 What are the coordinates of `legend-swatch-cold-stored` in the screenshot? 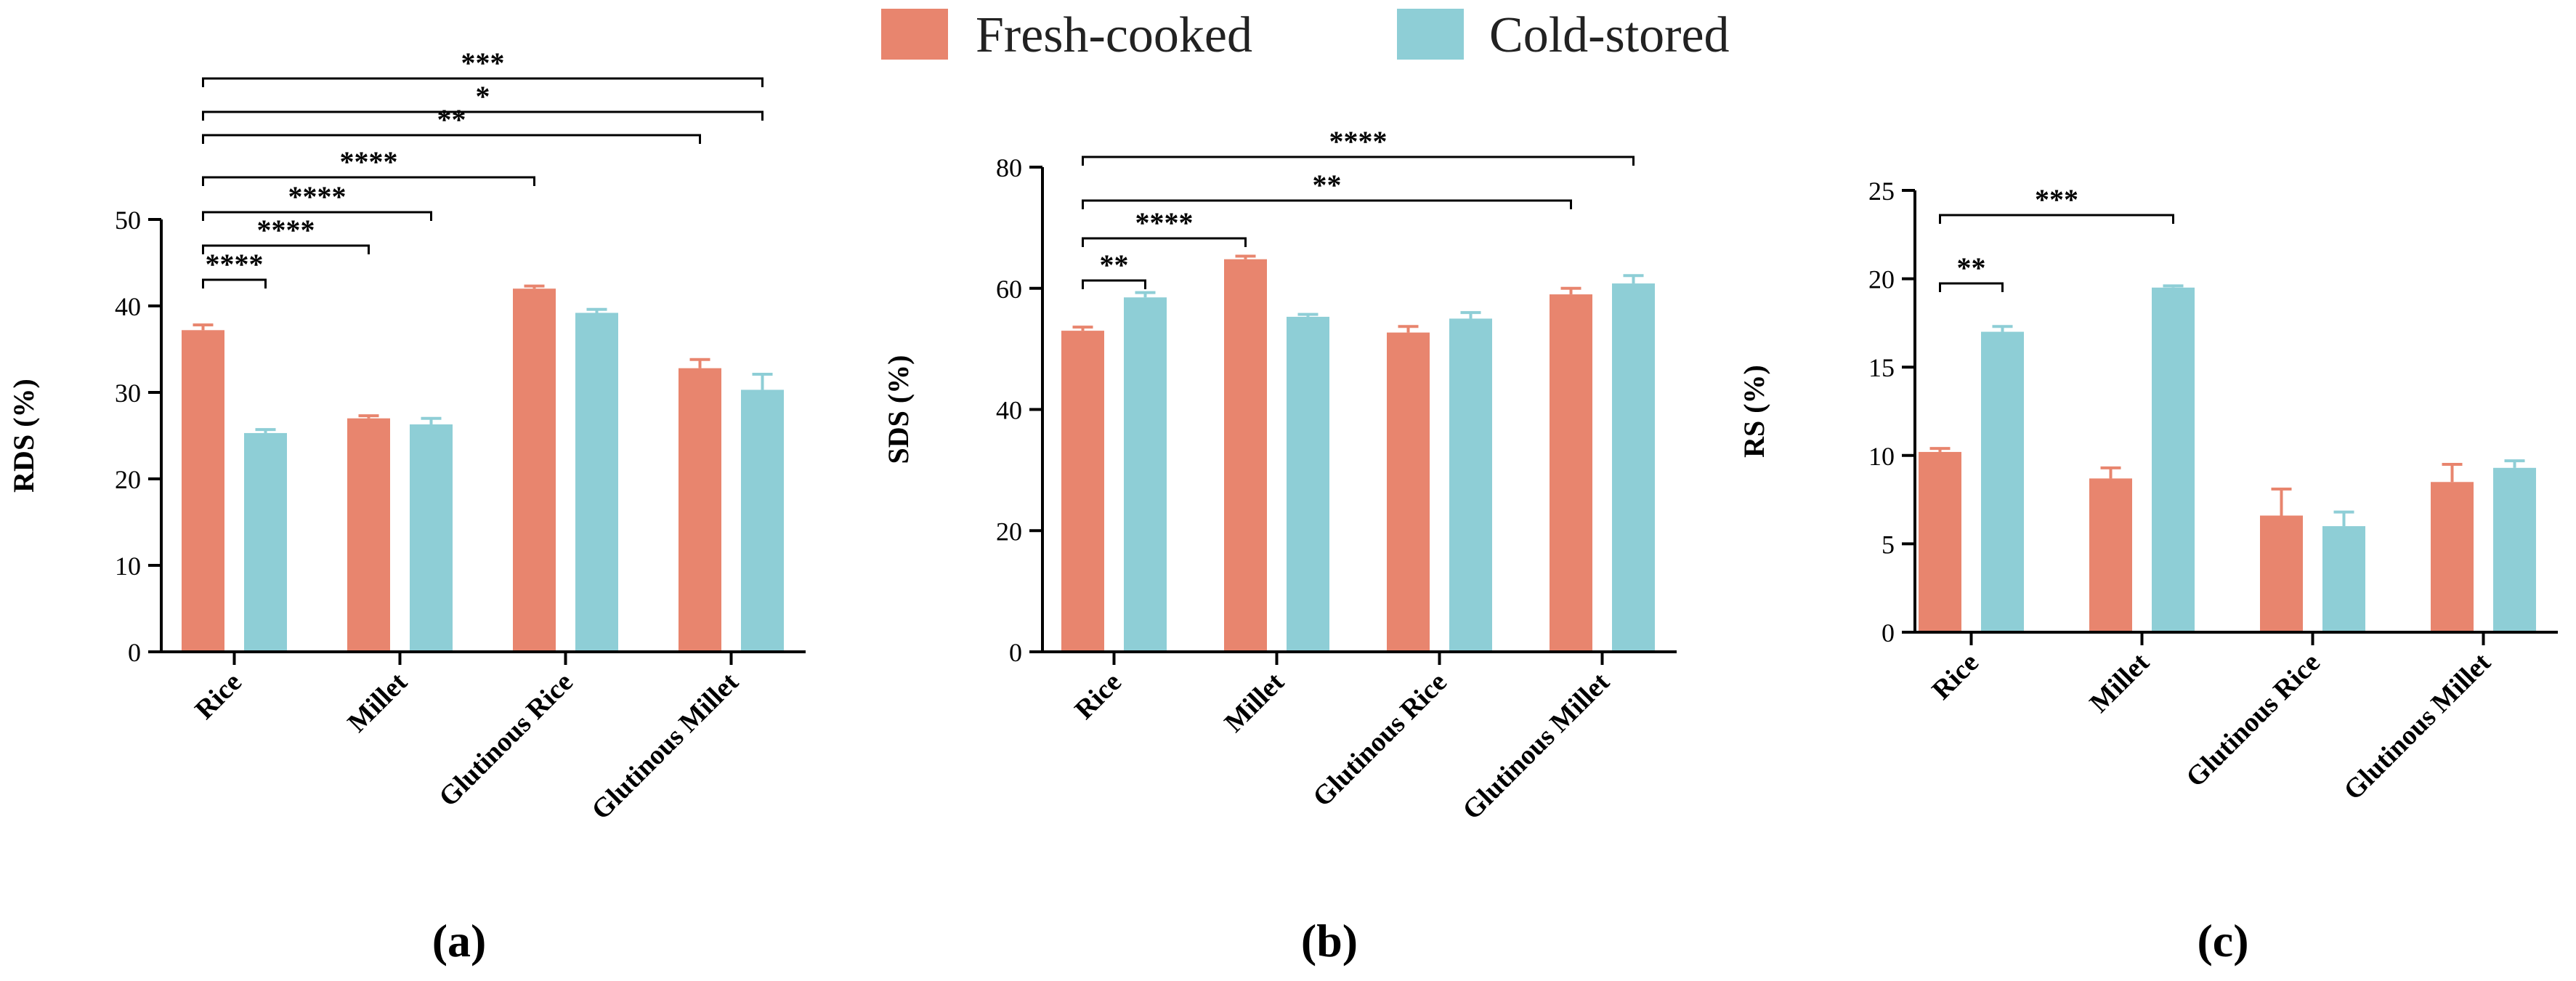 It's located at (1430, 34).